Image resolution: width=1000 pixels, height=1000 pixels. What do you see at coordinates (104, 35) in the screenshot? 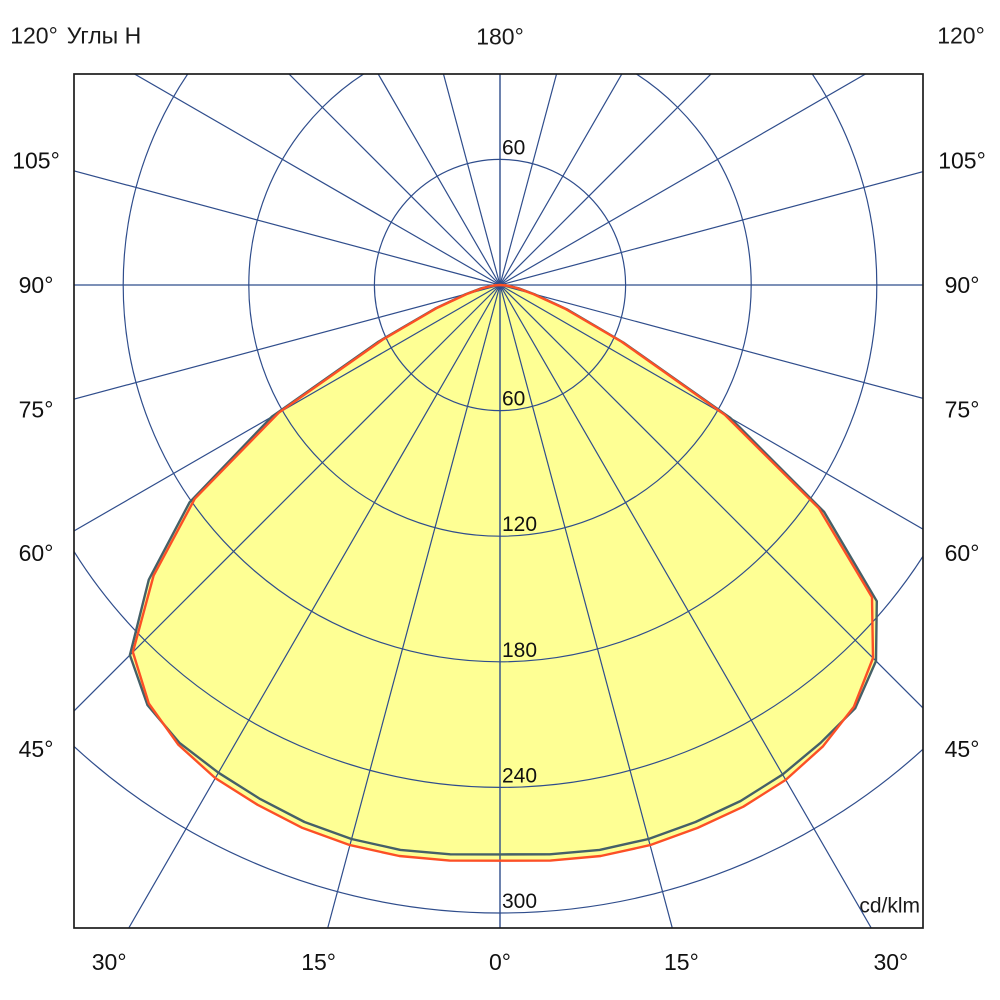
I see `plane-title: Углы H` at bounding box center [104, 35].